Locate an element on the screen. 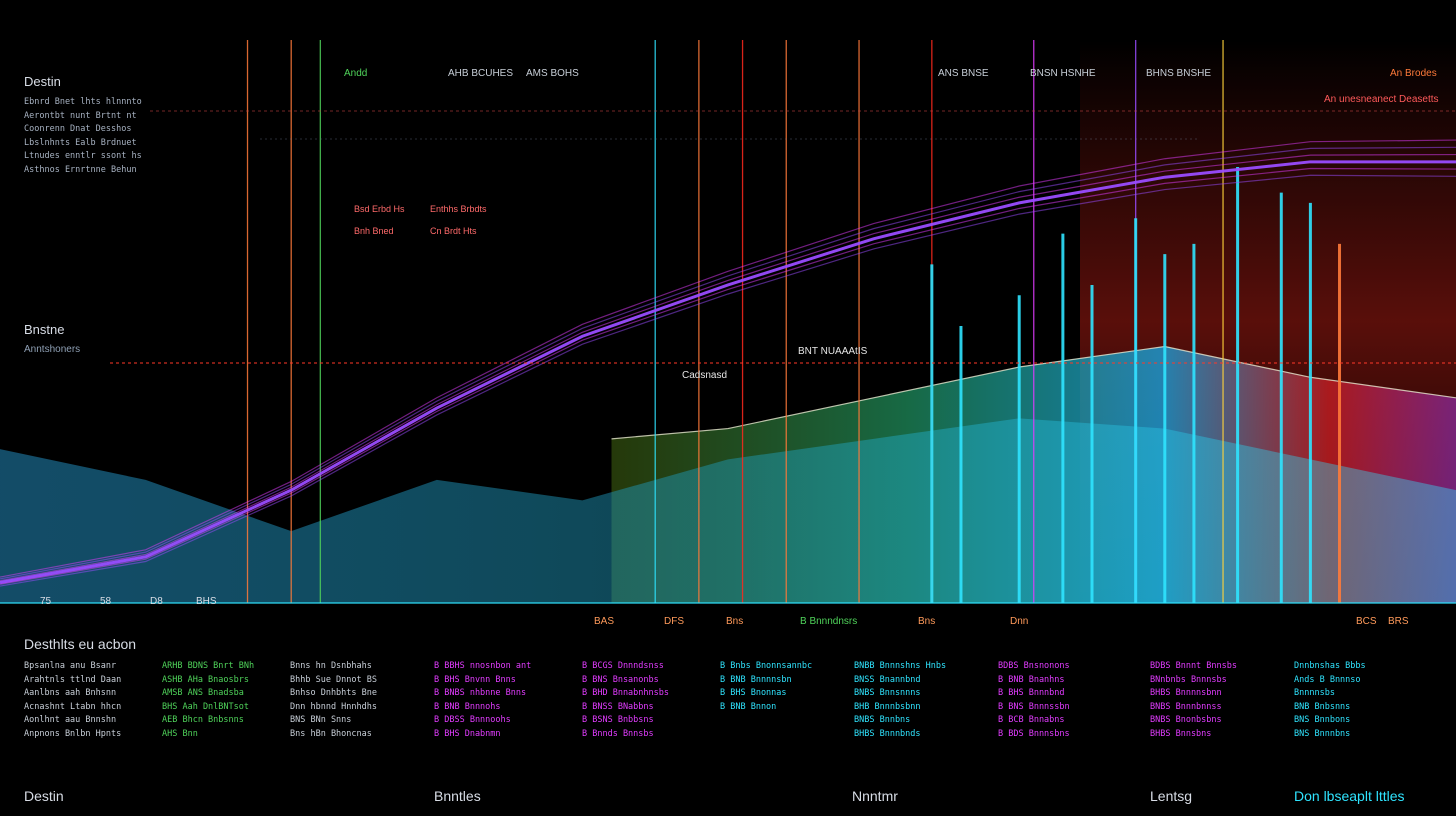 The width and height of the screenshot is (1456, 816). legend-line: Bns hBn Bhoncnas is located at coordinates (333, 735).